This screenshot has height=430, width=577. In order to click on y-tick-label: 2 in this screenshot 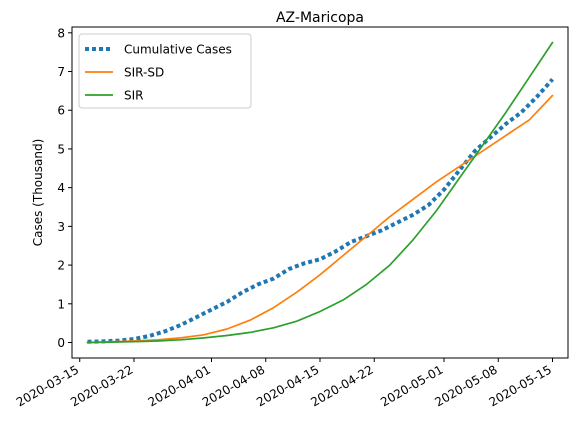, I will do `click(61, 266)`.